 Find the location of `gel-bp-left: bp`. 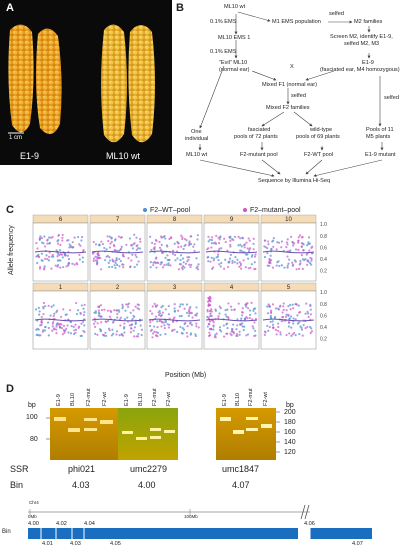

gel-bp-left: bp is located at coordinates (32, 405).